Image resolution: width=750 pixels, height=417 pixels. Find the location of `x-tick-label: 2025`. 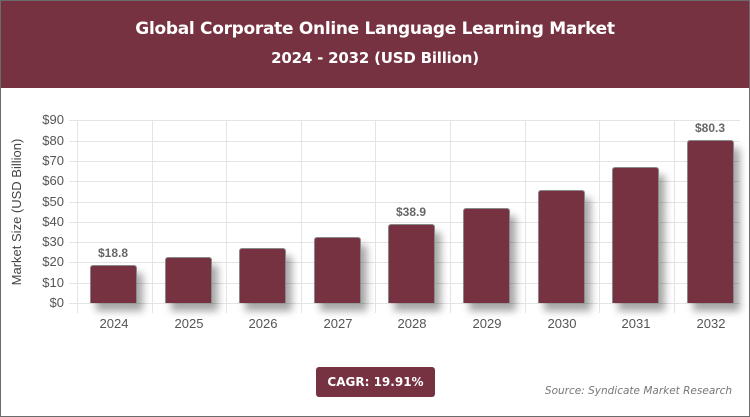

x-tick-label: 2025 is located at coordinates (189, 323).